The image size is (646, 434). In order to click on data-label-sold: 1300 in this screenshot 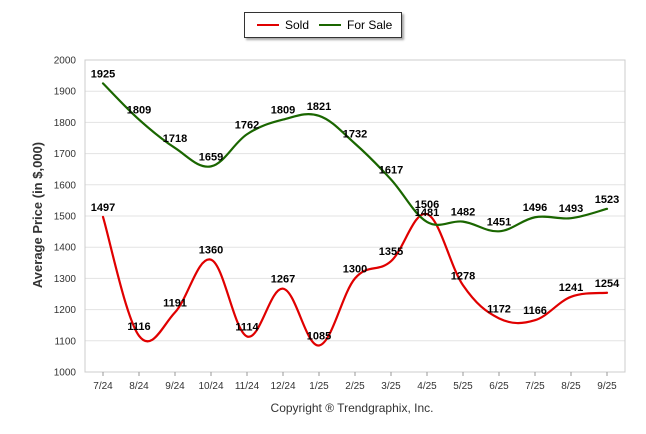, I will do `click(355, 269)`.